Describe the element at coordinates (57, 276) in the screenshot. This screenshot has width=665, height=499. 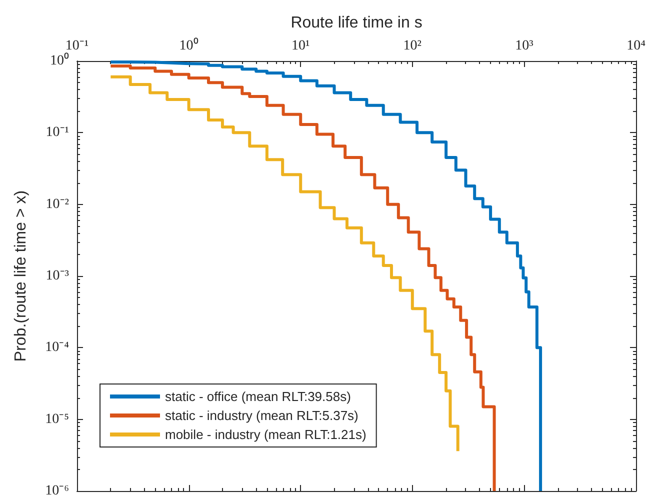
I see `y-tick-label: 10⁻³` at that location.